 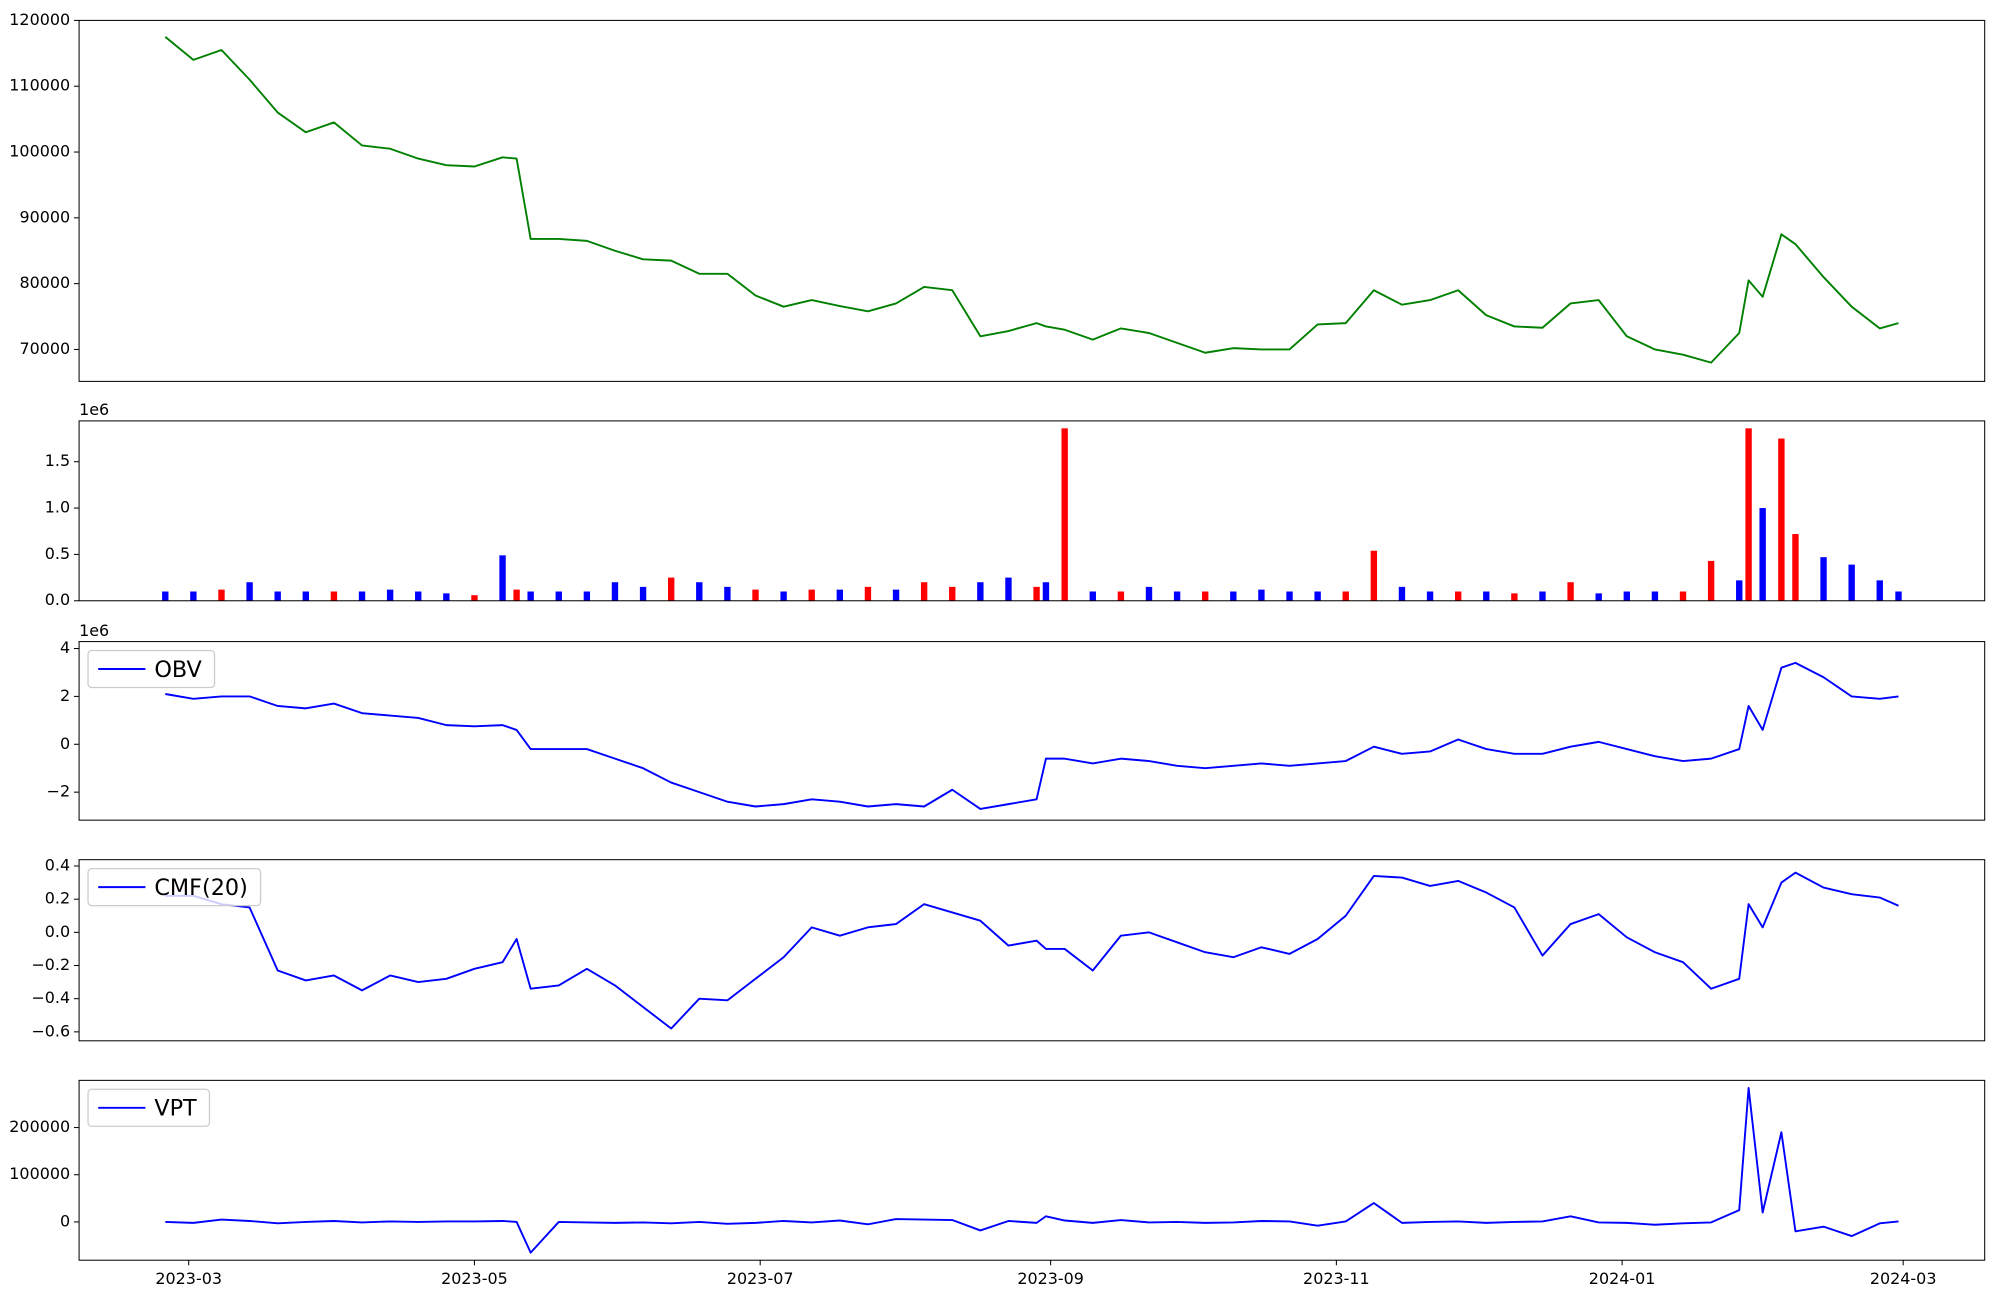 What do you see at coordinates (44, 282) in the screenshot?
I see `y-tick-label: 80000` at bounding box center [44, 282].